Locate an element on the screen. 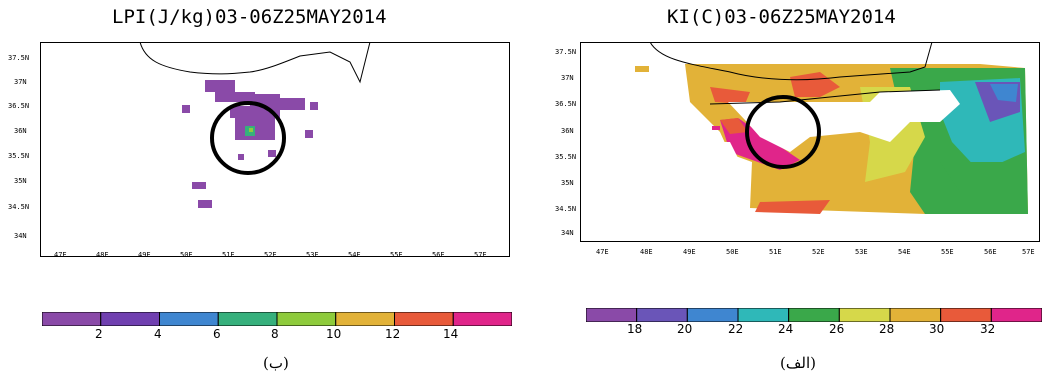 Image resolution: width=1044 pixels, height=387 pixels. left-xlabel-7: 54E is located at coordinates (354, 255).